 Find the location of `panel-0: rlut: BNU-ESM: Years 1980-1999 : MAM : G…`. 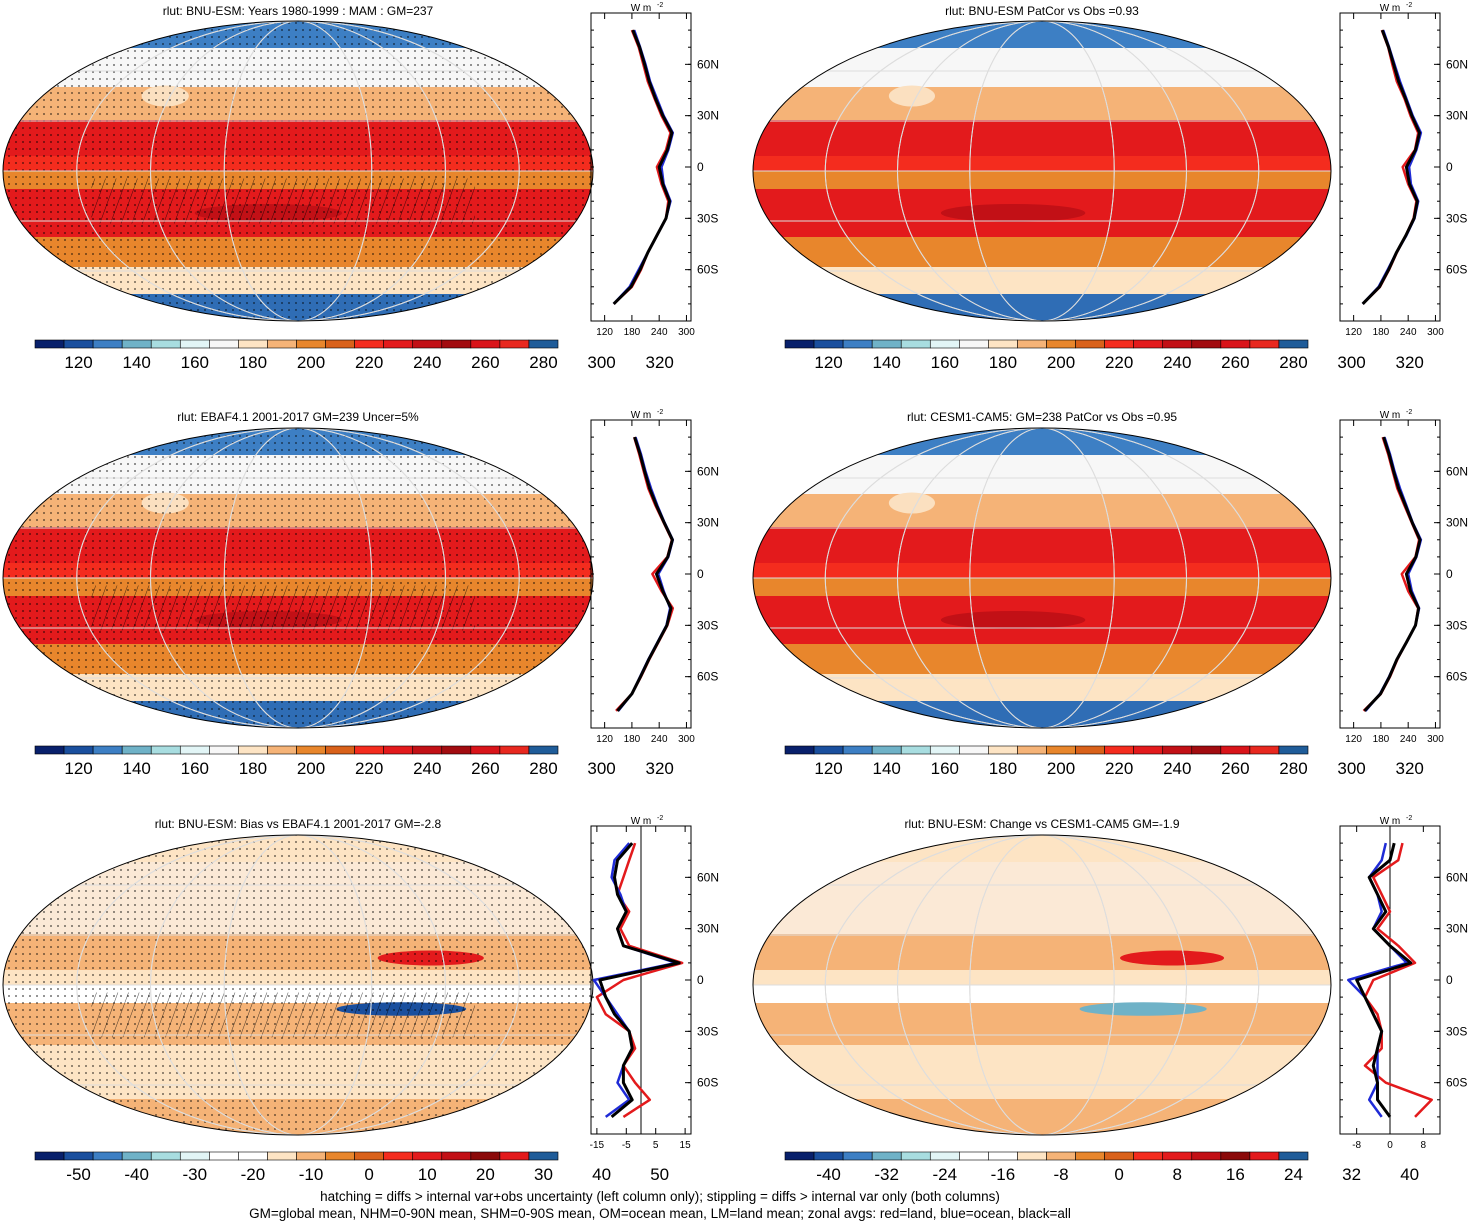

panel-0: rlut: BNU-ESM: Years 1980-1999 : MAM : G… is located at coordinates (360, 187).